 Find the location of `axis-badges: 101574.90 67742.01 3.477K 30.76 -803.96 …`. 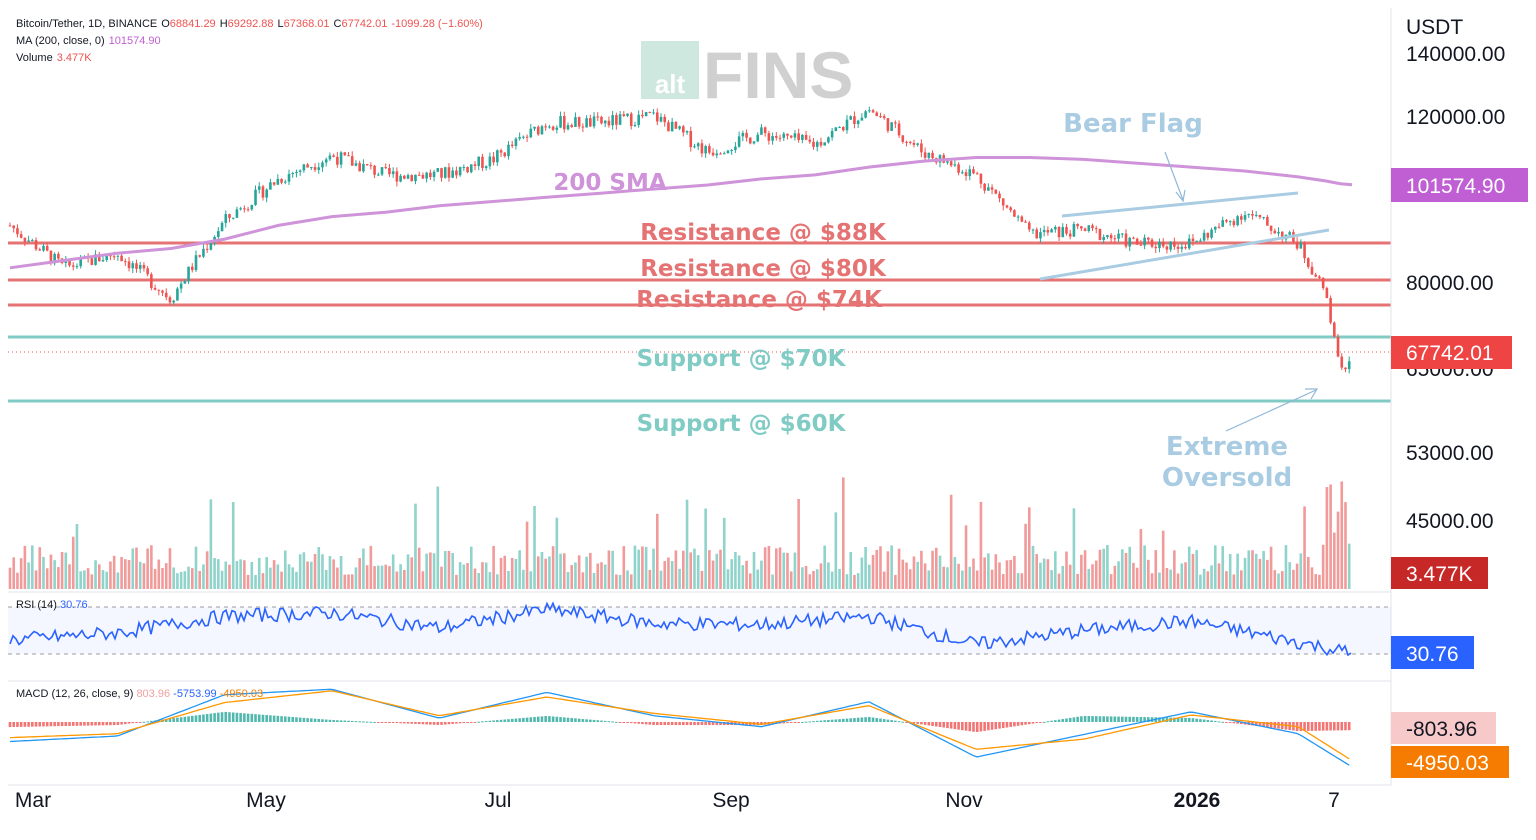

axis-badges: 101574.90 67742.01 3.477K 30.76 -803.96 … is located at coordinates (1459, 473).